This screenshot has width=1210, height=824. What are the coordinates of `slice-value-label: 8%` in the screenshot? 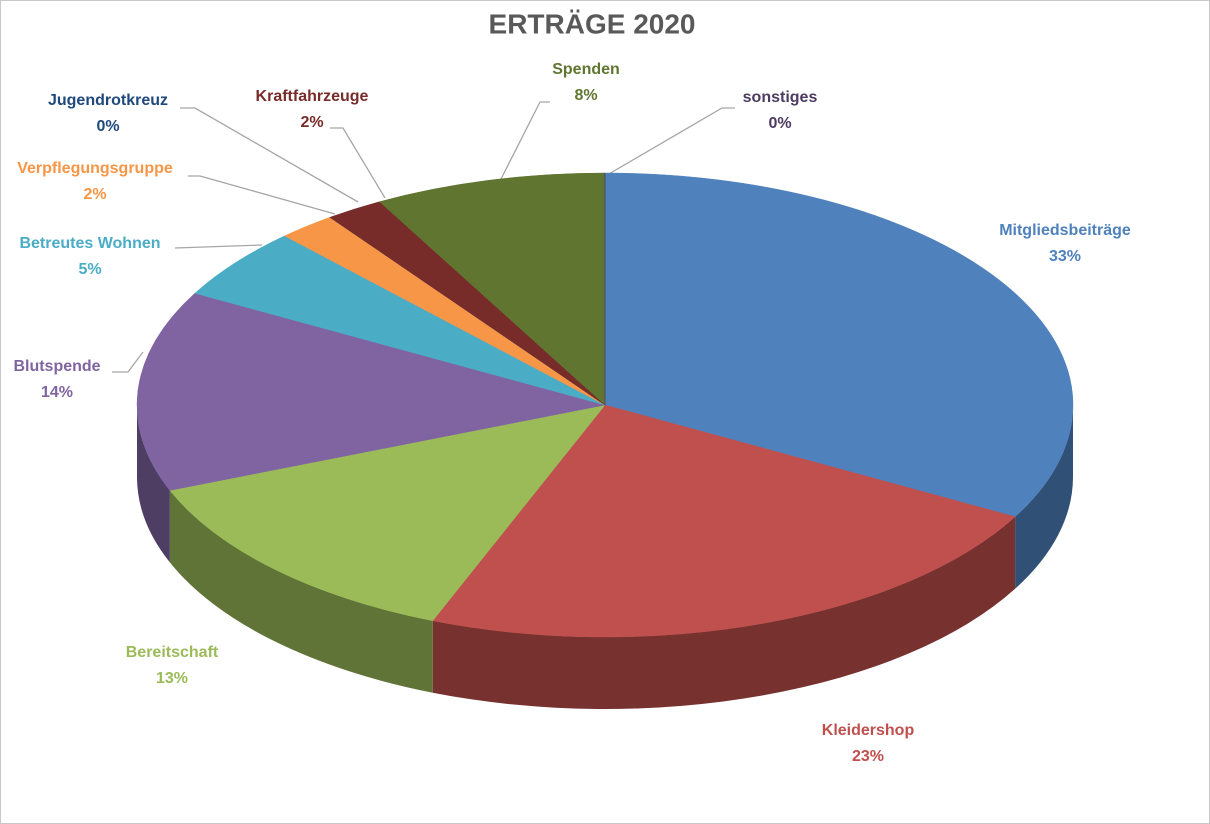 It's located at (585, 95).